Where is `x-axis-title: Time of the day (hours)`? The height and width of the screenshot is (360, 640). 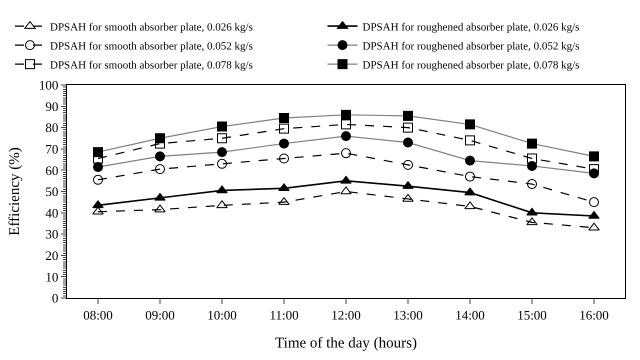 x-axis-title: Time of the day (hours) is located at coordinates (346, 344).